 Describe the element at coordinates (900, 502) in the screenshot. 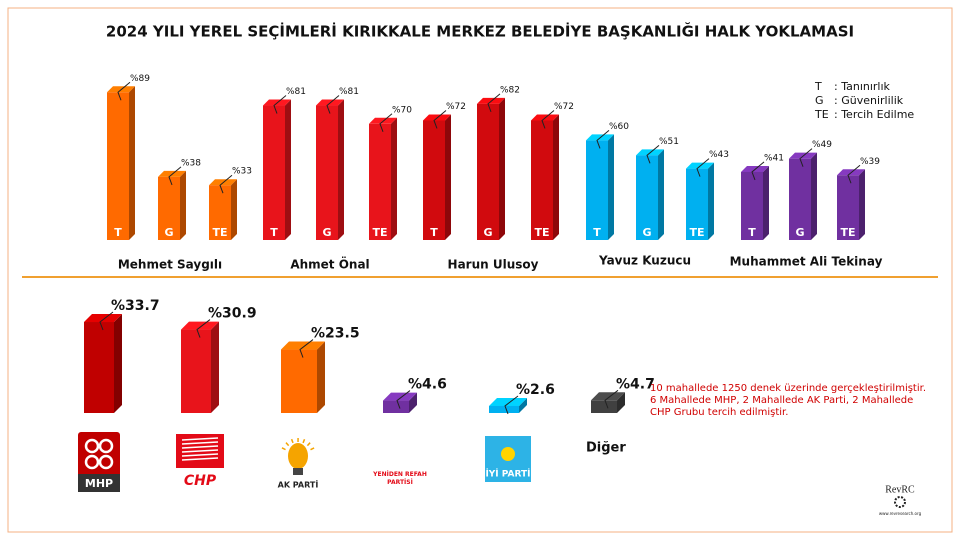

I see `brand-mark` at that location.